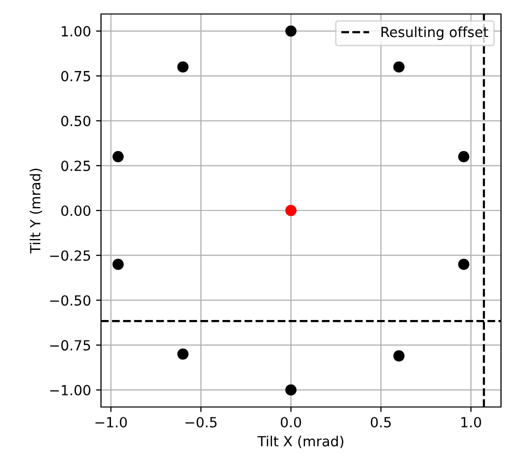 The image size is (510, 470). I want to click on y-axis-title: Tilt Y (mrad), so click(36, 211).